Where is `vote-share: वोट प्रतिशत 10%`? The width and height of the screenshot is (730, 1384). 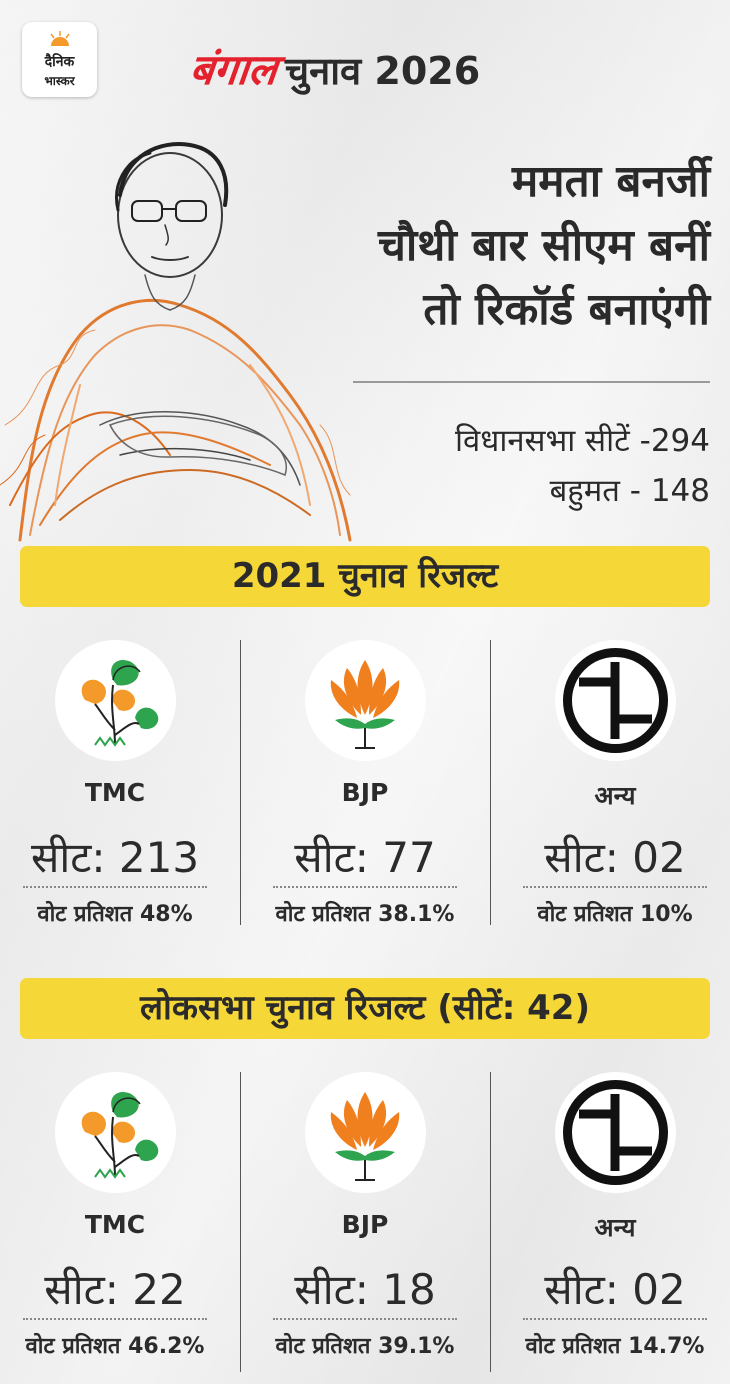
vote-share: वोट प्रतिशत 10% is located at coordinates (615, 914).